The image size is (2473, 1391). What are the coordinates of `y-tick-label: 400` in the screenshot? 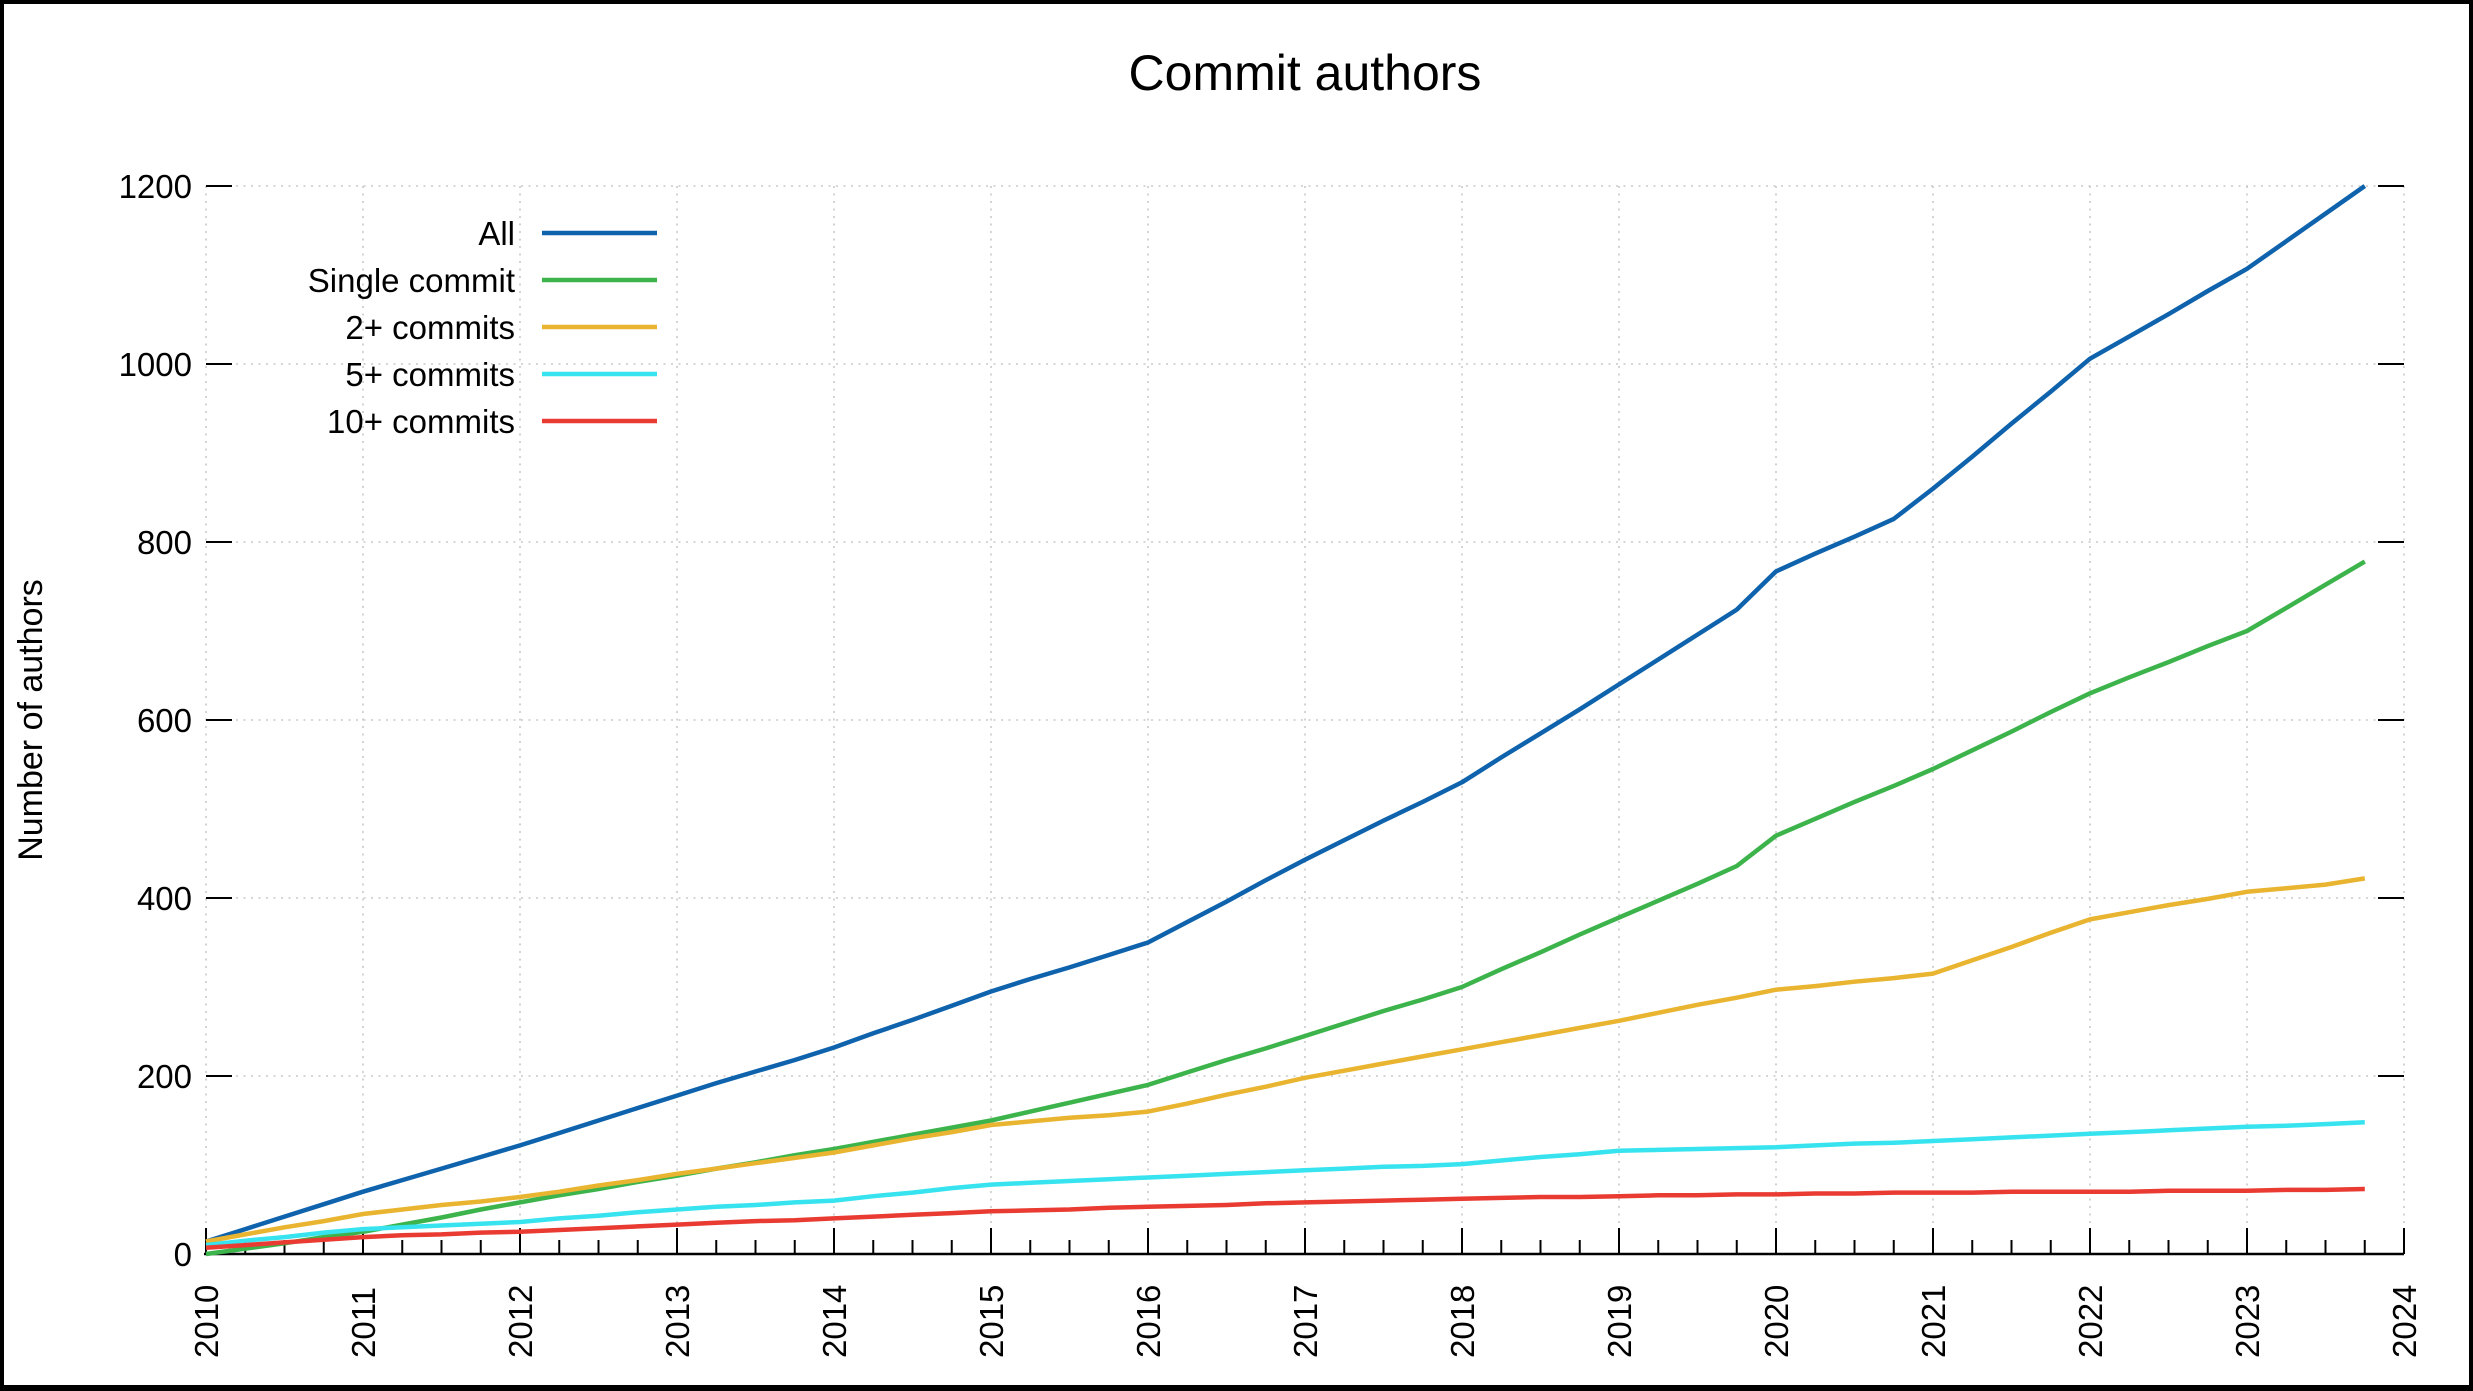 It's located at (164, 898).